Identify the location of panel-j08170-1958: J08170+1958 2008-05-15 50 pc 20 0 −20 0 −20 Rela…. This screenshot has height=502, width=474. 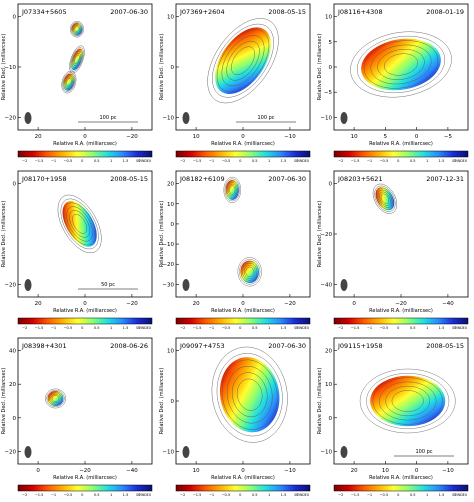
(79, 250).